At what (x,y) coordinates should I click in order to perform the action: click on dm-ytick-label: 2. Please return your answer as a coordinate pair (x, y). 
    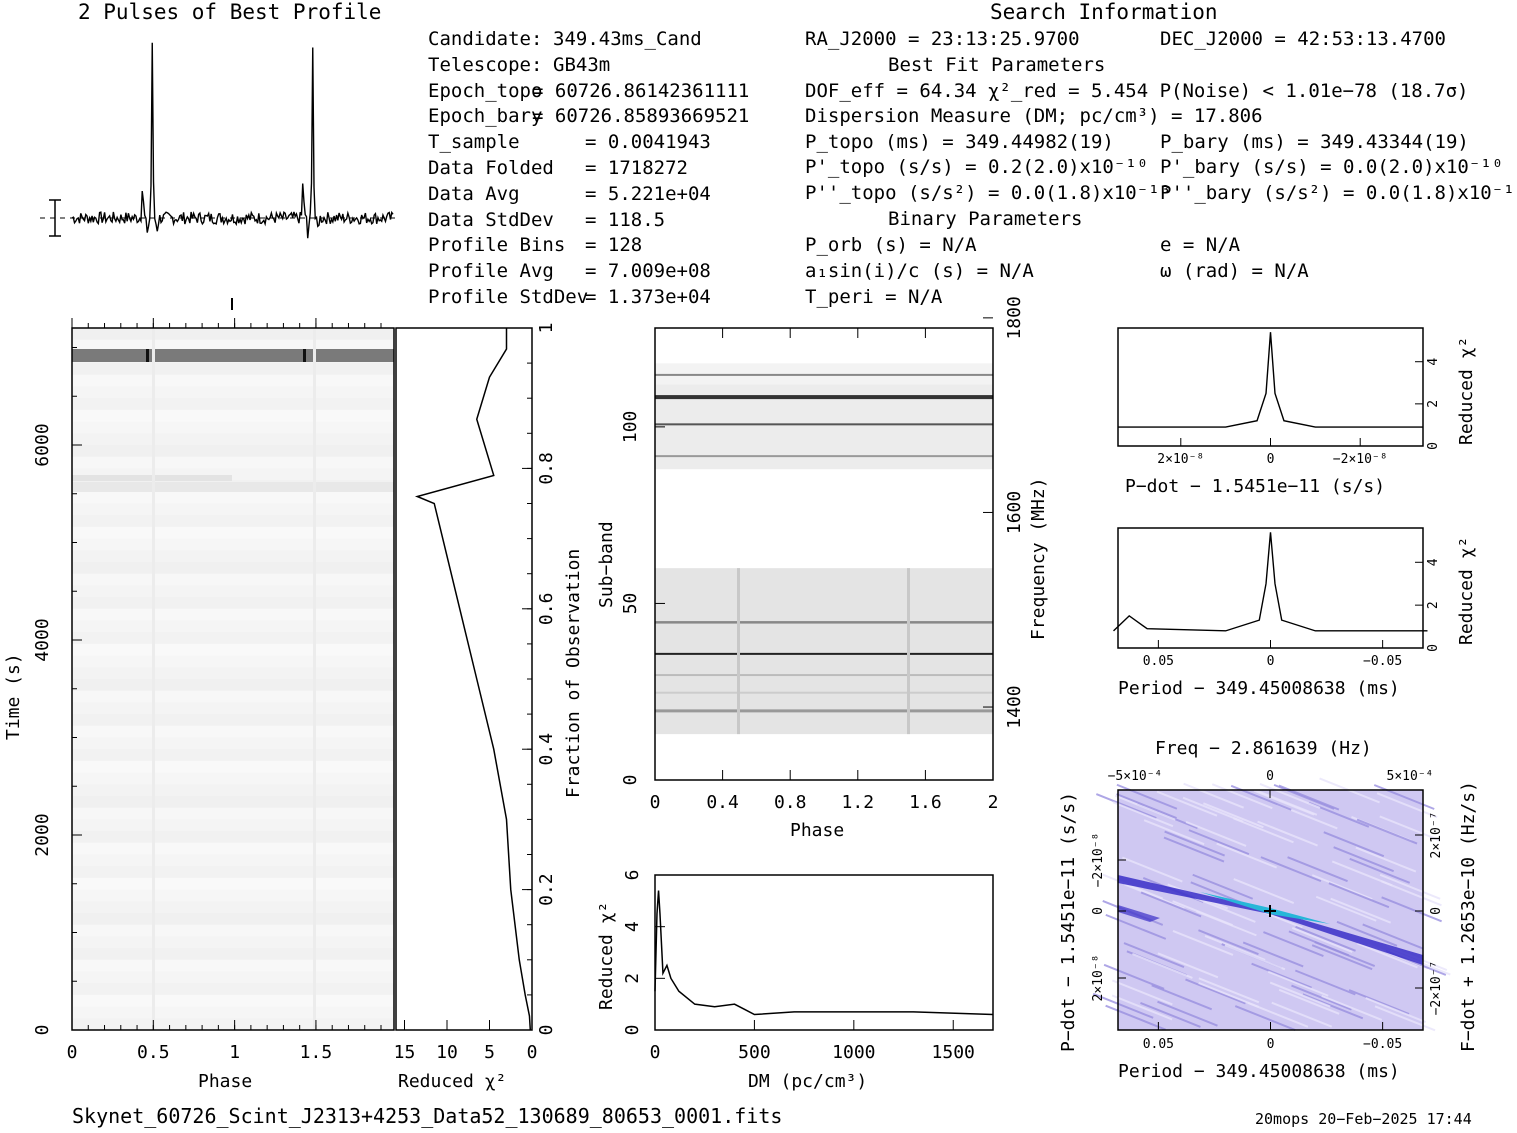
    Looking at the image, I should click on (632, 978).